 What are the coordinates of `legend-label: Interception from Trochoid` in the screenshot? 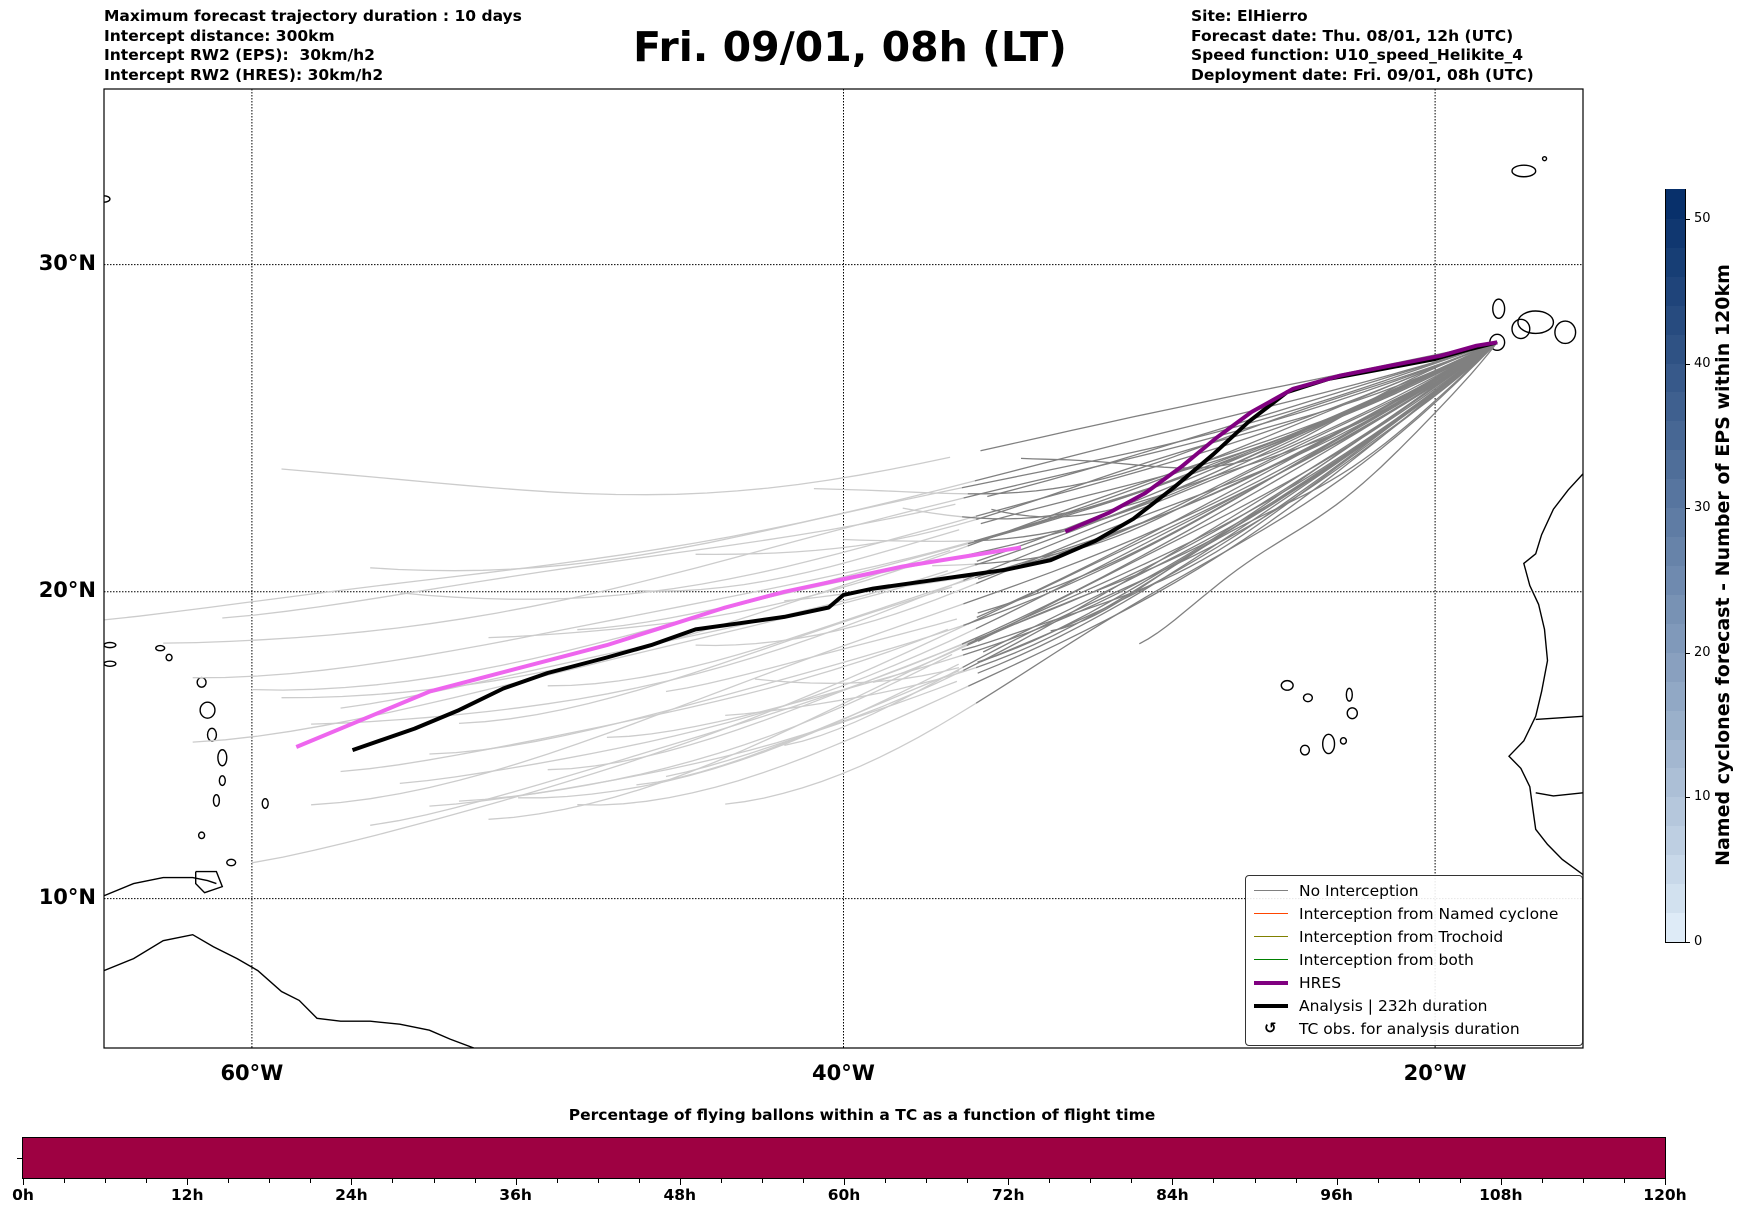 It's located at (1401, 937).